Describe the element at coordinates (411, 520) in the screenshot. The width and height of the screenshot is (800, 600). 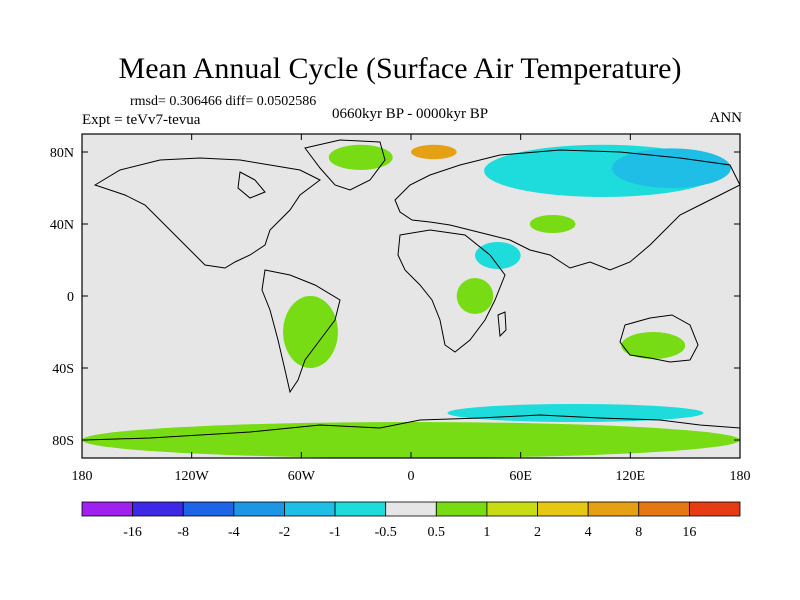
I see `colorbar: -16 -8 -4 -2 -1 -0.5 0.5 1 2 4 8 16` at that location.